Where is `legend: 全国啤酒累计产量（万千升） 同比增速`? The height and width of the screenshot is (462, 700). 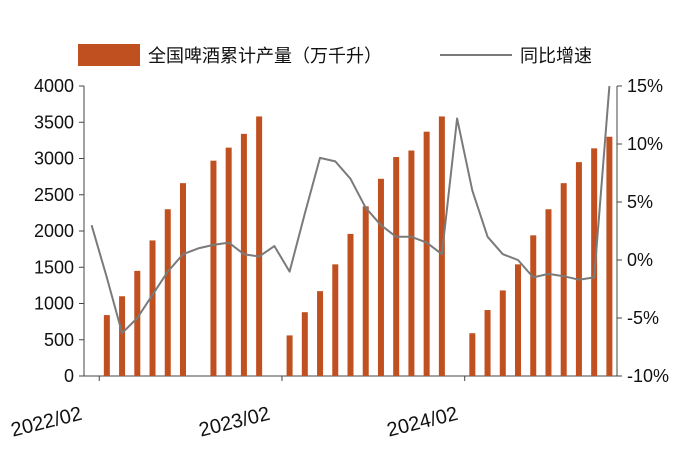 legend: 全国啤酒累计产量（万千升） 同比增速 is located at coordinates (335, 55).